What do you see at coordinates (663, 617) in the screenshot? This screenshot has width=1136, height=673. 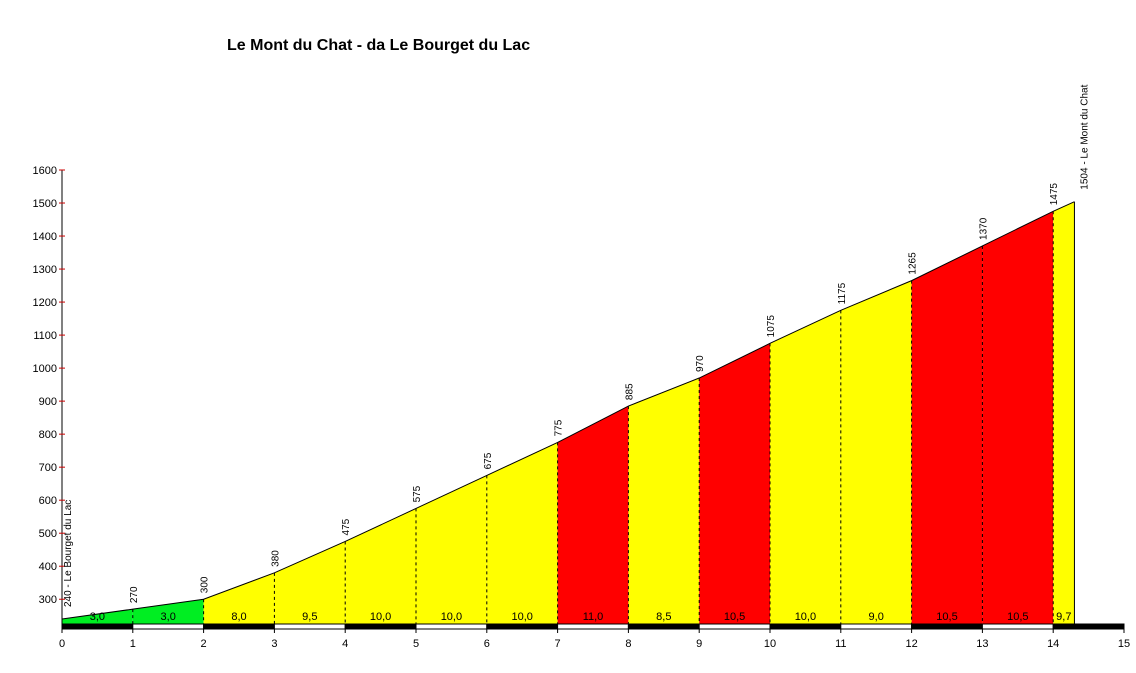 I see `gradient-label-8: 8,5` at bounding box center [663, 617].